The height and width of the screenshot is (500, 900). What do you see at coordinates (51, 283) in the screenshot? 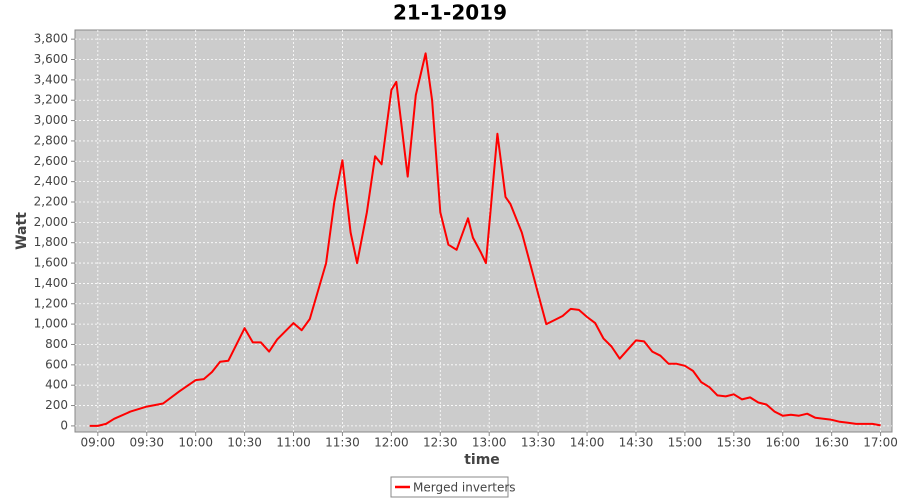
I see `y-tick-label: 1,400` at bounding box center [51, 283].